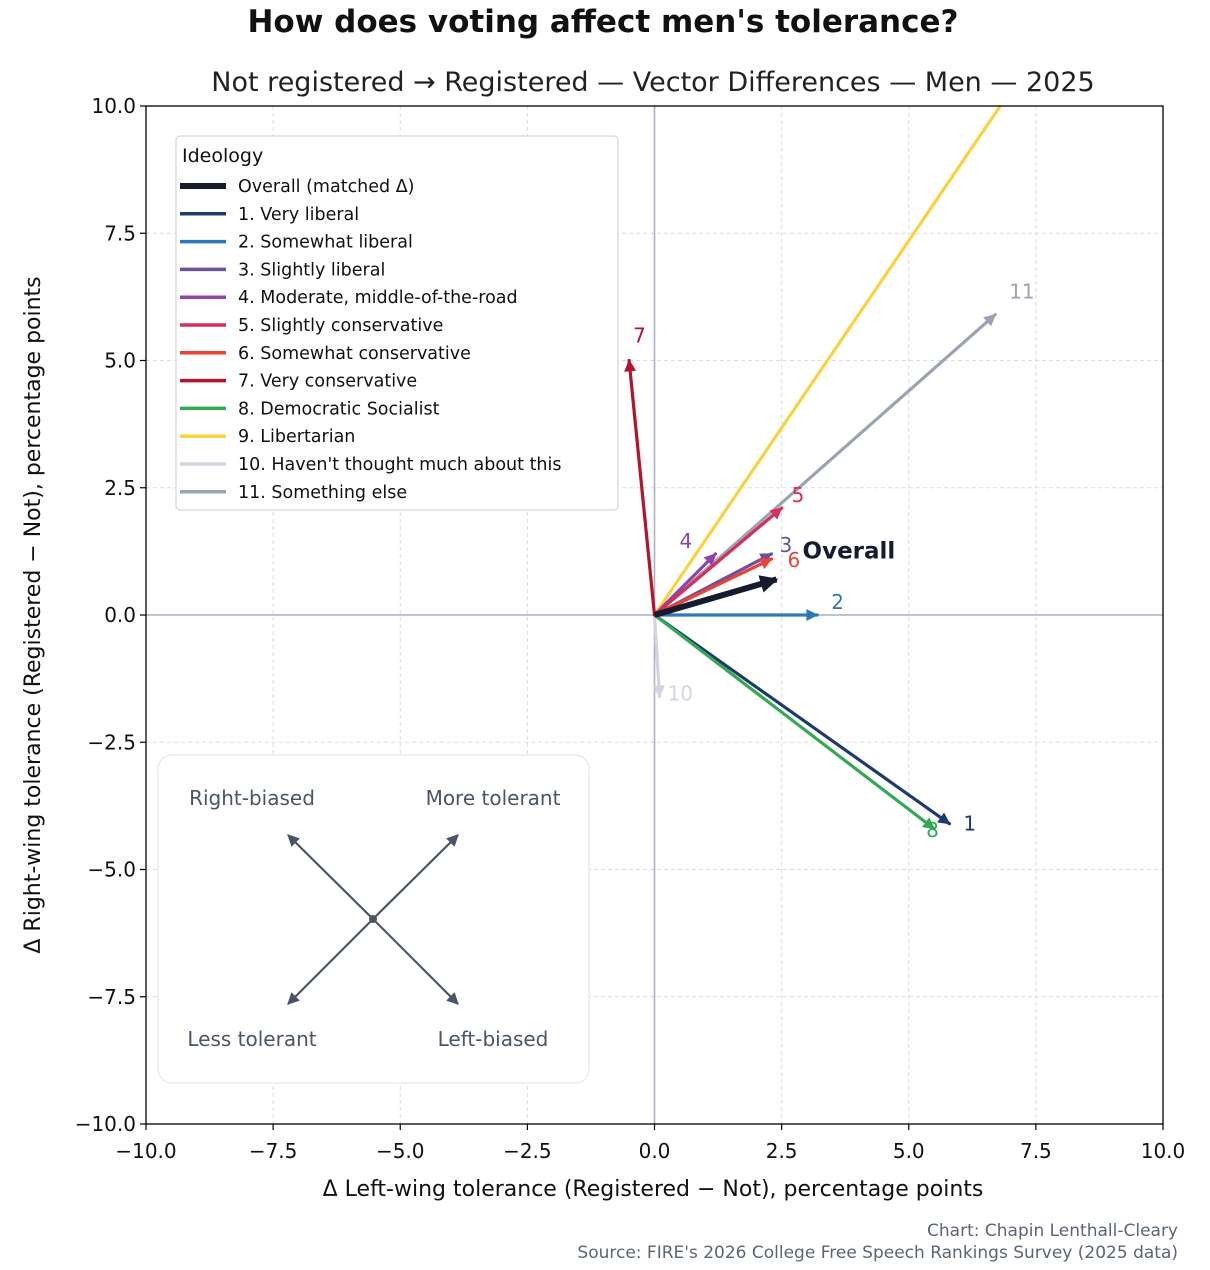  Describe the element at coordinates (113, 106) in the screenshot. I see `y-tick-label: 10.0` at that location.